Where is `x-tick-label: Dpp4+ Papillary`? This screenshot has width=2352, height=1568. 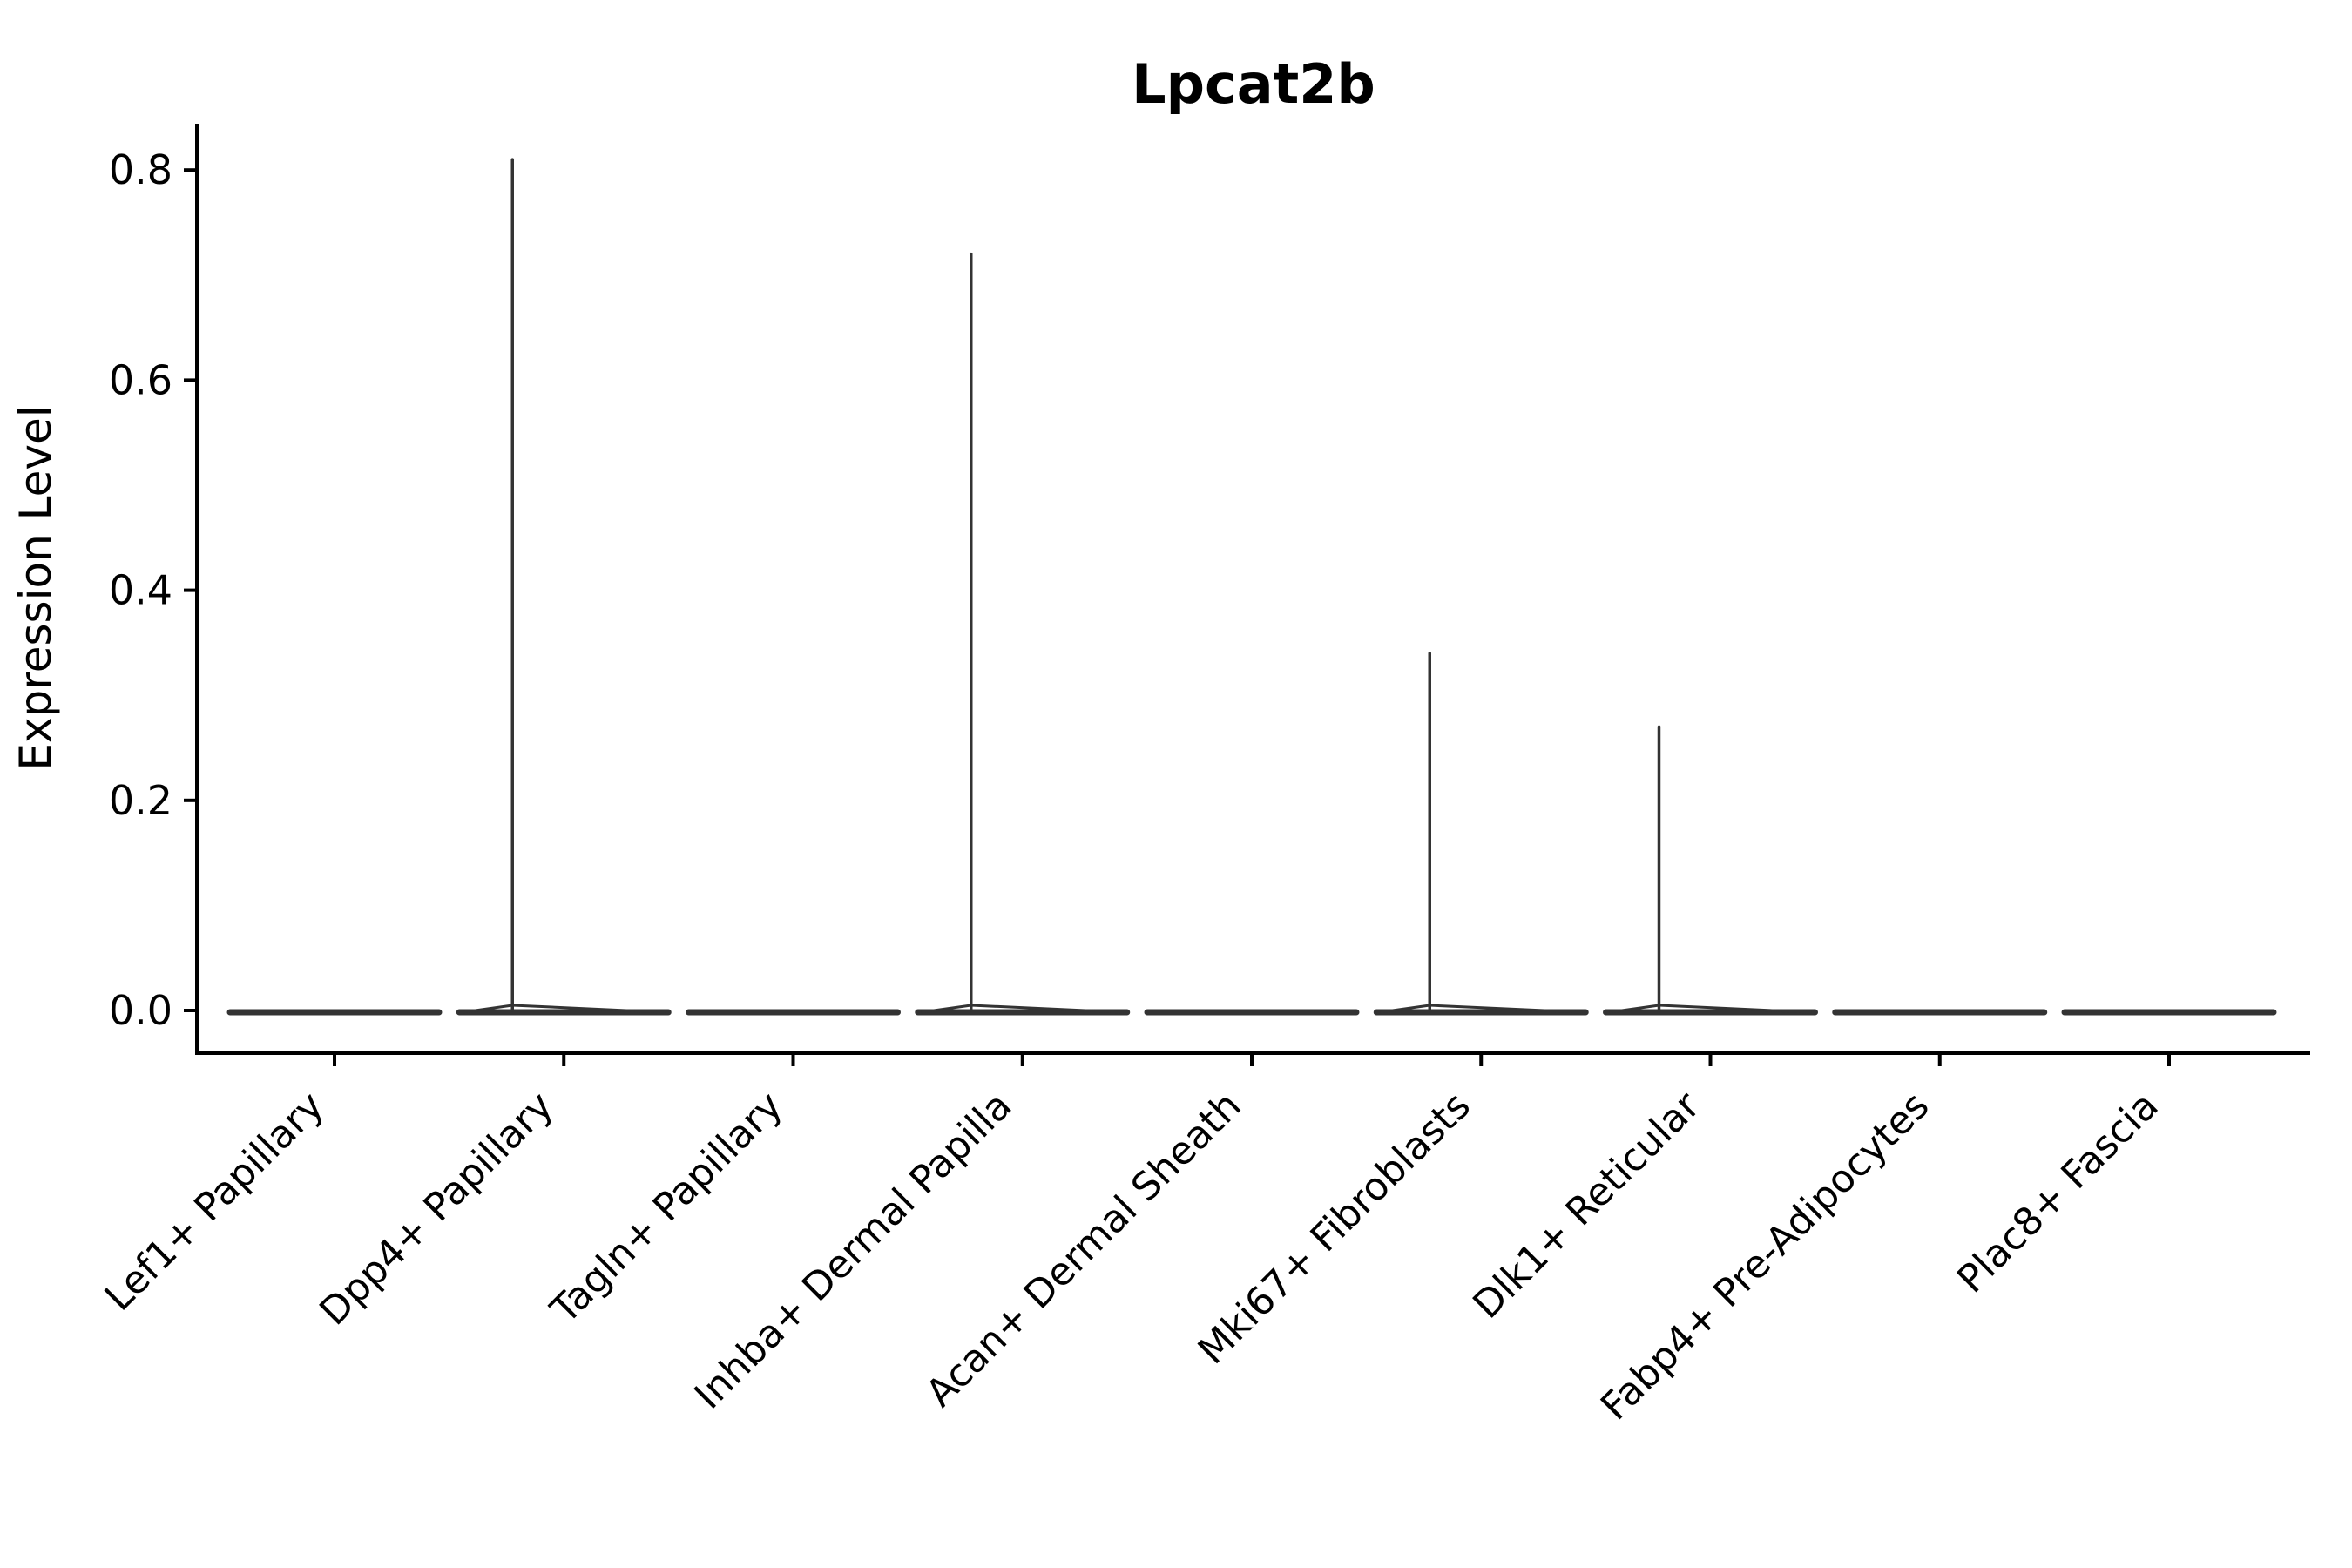
x-tick-label: Dpp4+ Papillary is located at coordinates (437, 1209).